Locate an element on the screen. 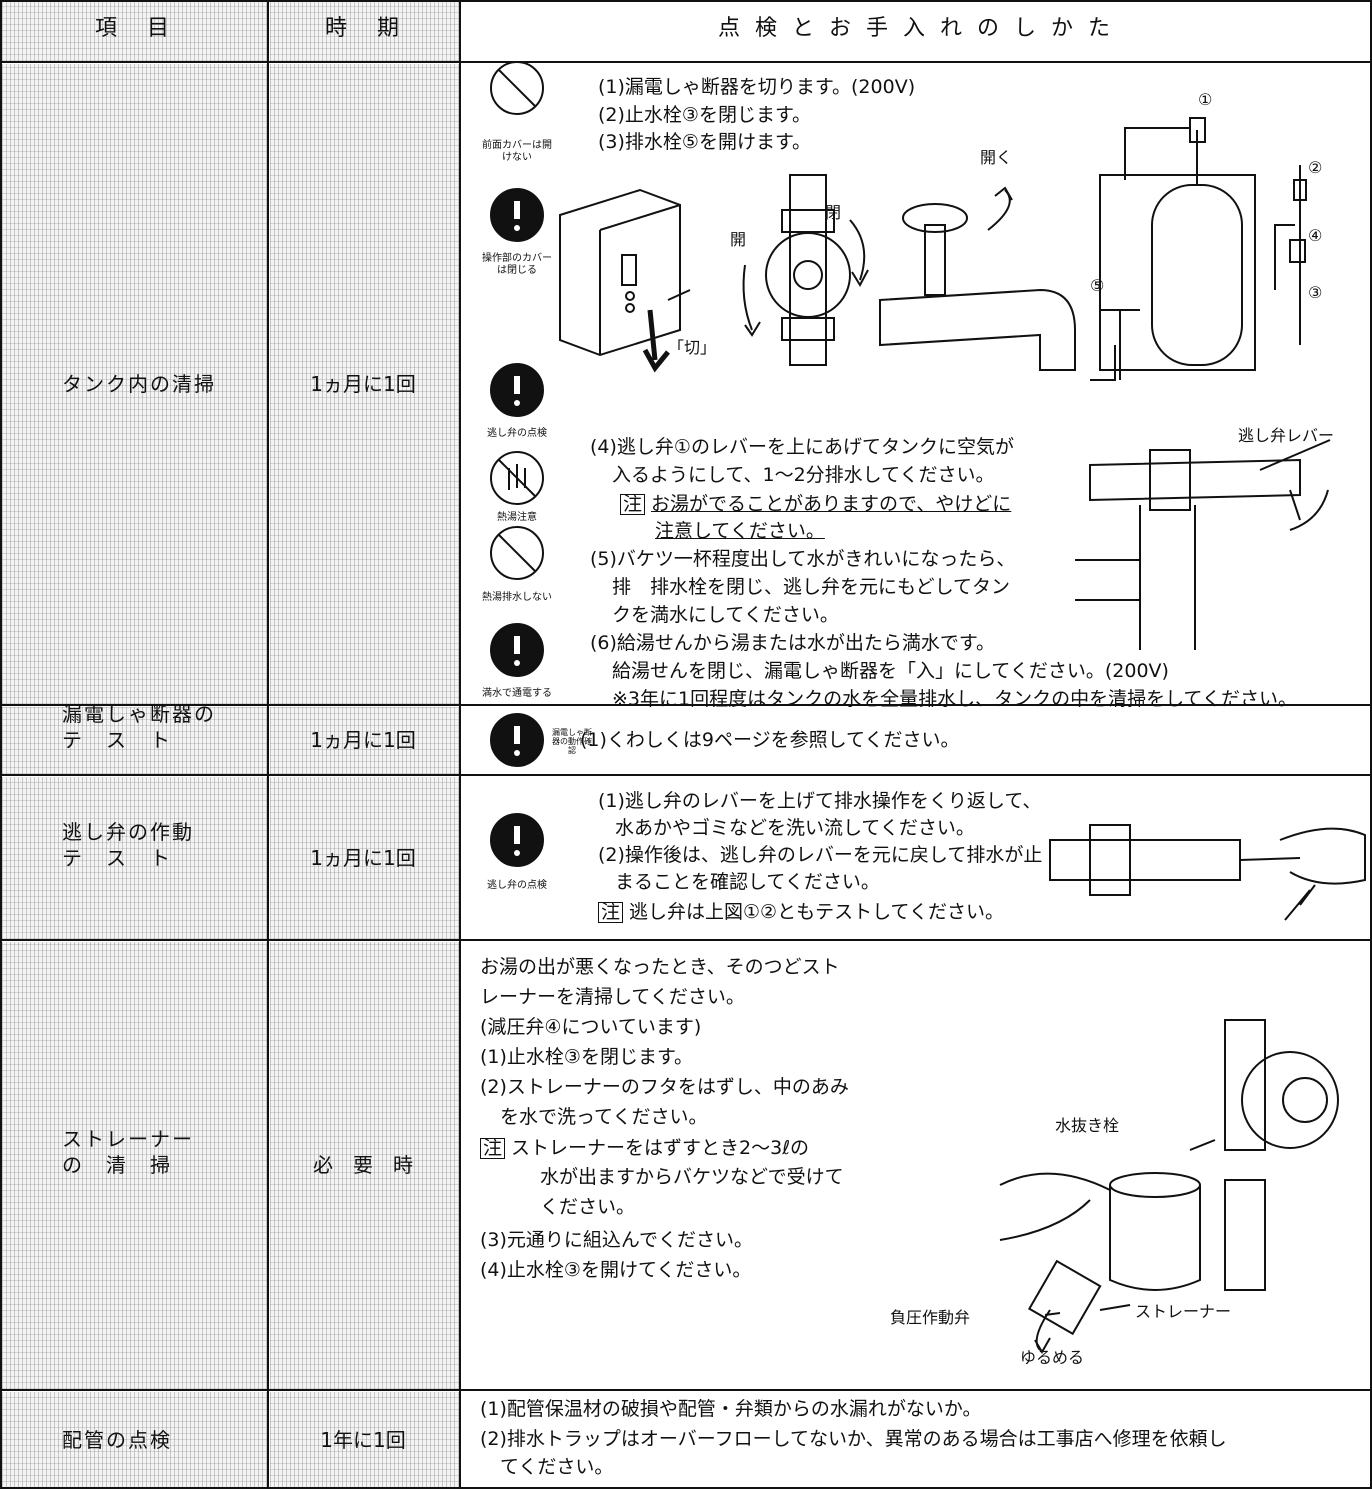 This screenshot has height=1489, width=1372. note-line: ください。 is located at coordinates (587, 1207).